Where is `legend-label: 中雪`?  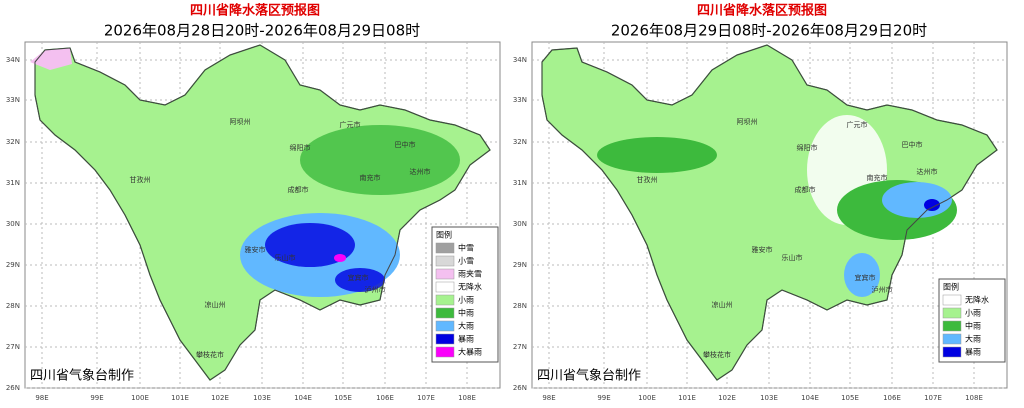 legend-label: 中雪 is located at coordinates (466, 248).